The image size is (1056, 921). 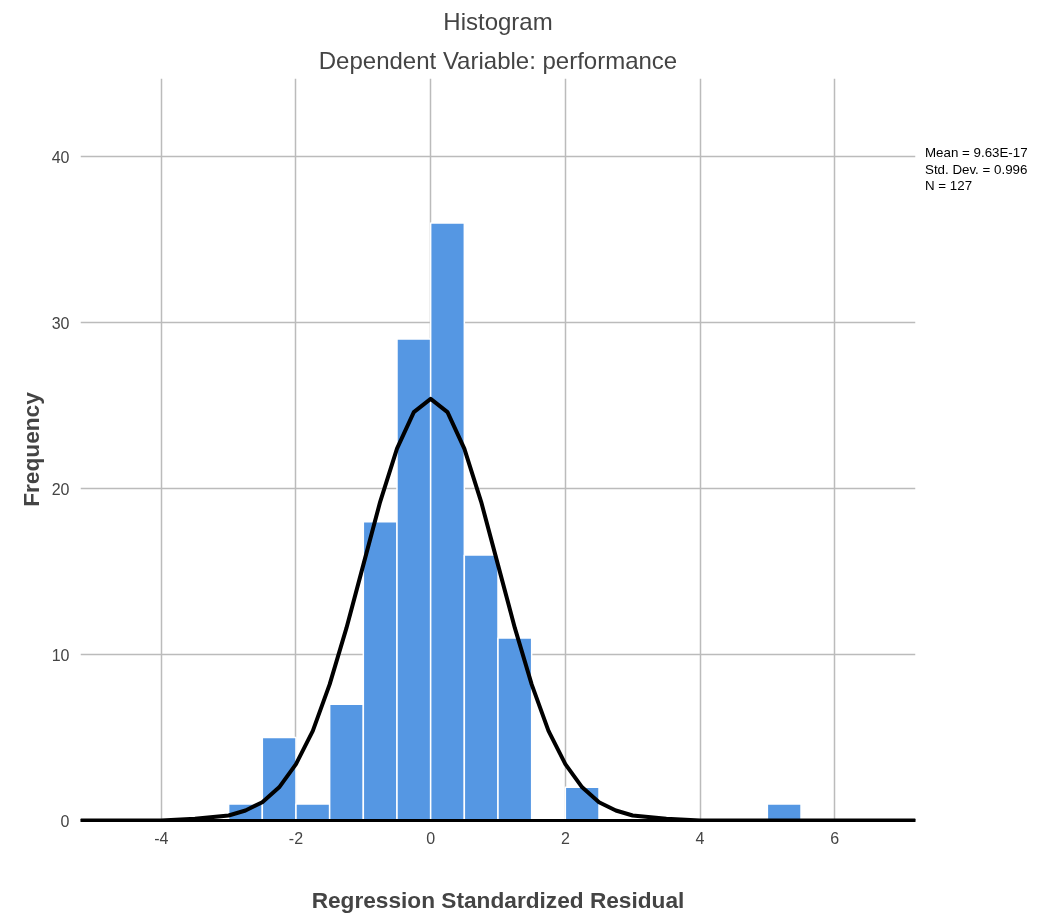 I want to click on chart-subtitle: Dependent Variable: performance, so click(x=498, y=60).